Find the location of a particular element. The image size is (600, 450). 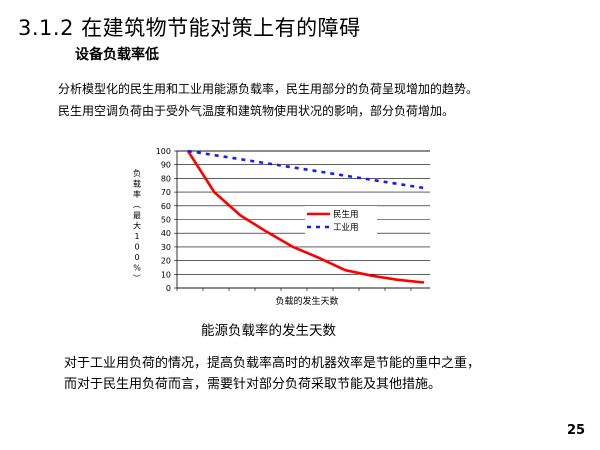

y-tick-labels: 0 10 20 30 40 50 60 70 80 90 100 is located at coordinates (163, 220).